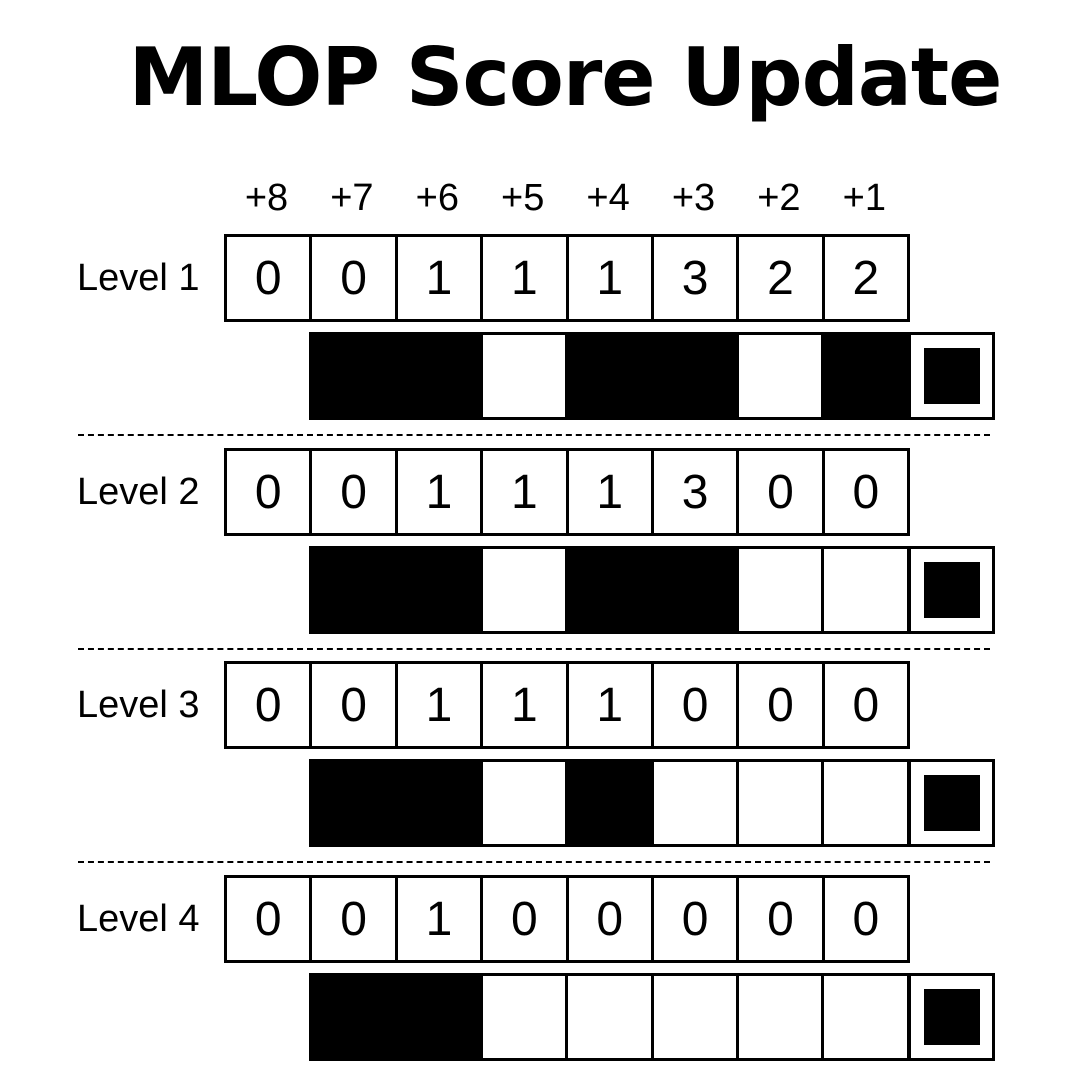  I want to click on level-label: Level 3, so click(138, 705).